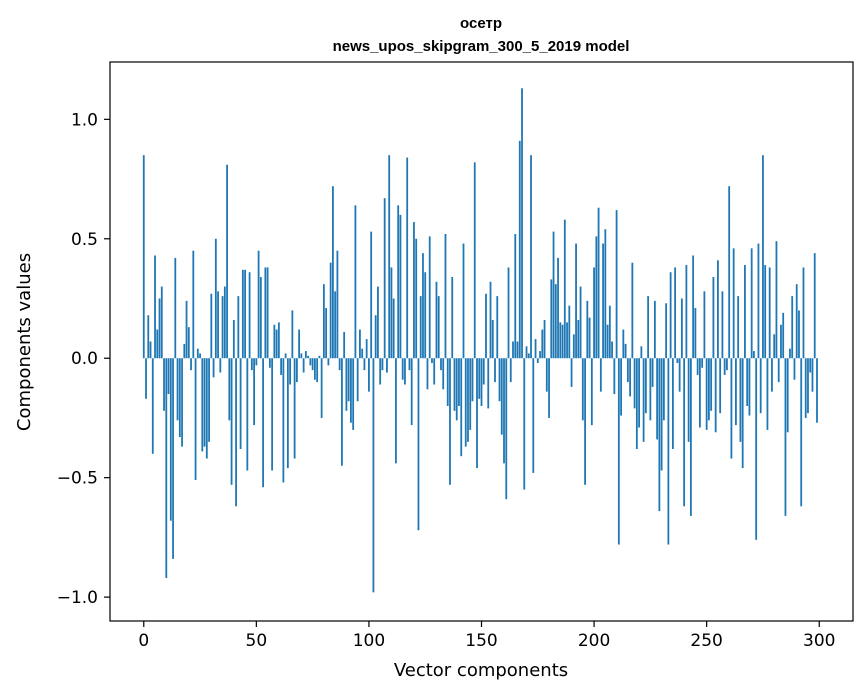 This screenshot has width=867, height=696. I want to click on x-tick-label: 300, so click(819, 641).